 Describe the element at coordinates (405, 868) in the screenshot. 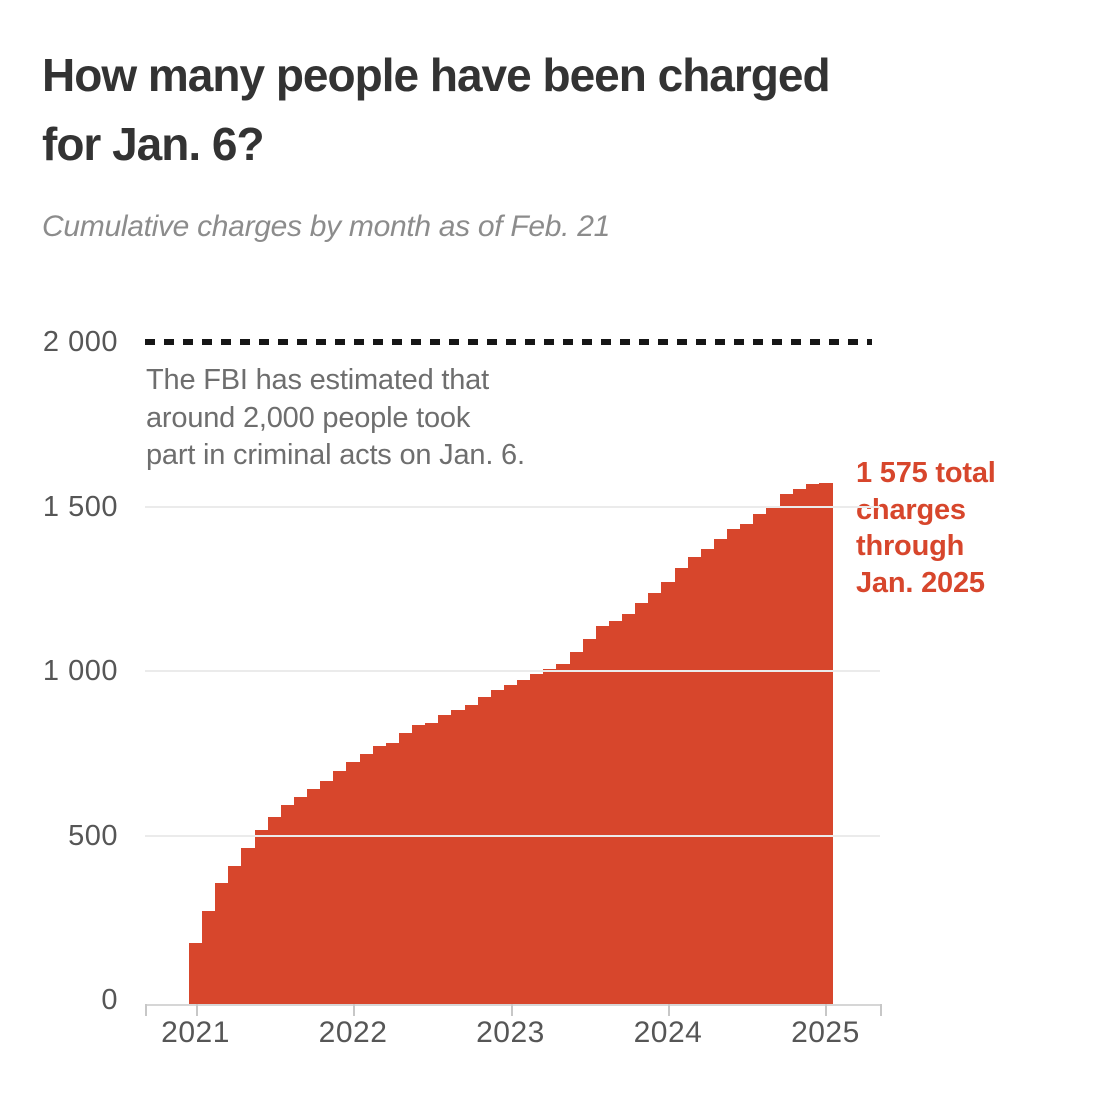

I see `bar-may-2022` at that location.